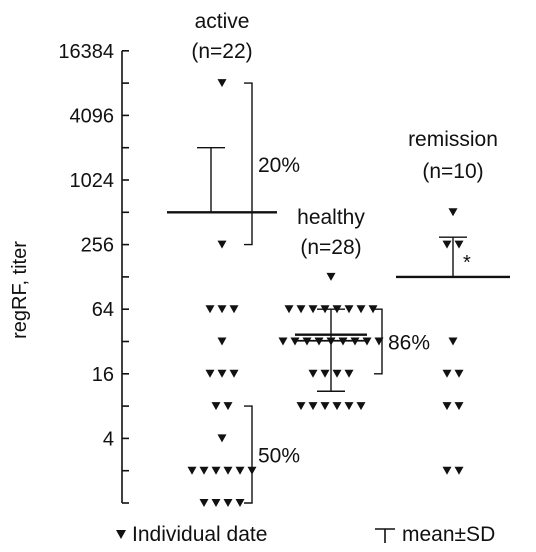  I want to click on group-label-active: active, so click(222, 21).